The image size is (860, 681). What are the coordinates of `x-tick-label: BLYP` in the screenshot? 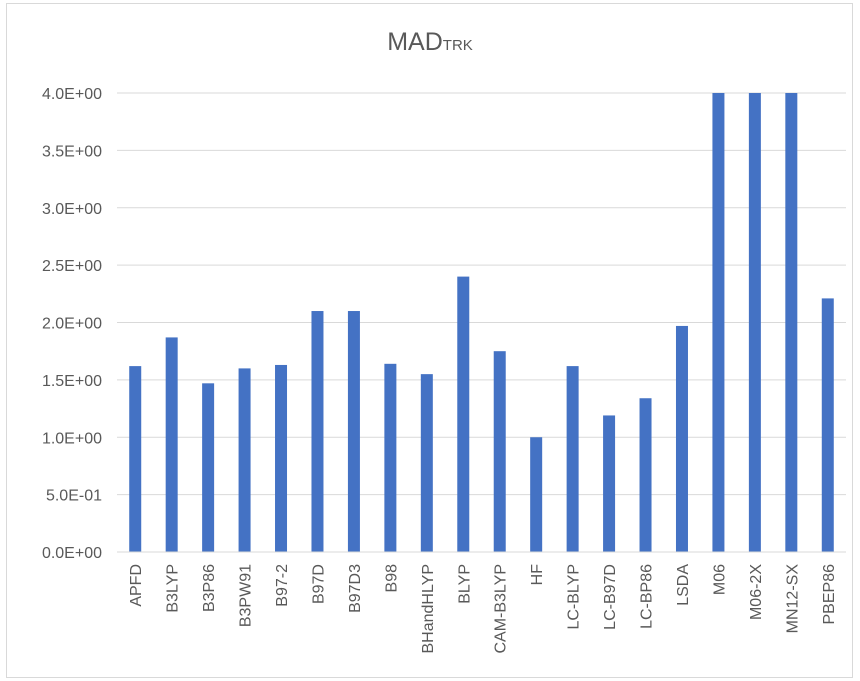 It's located at (464, 584).